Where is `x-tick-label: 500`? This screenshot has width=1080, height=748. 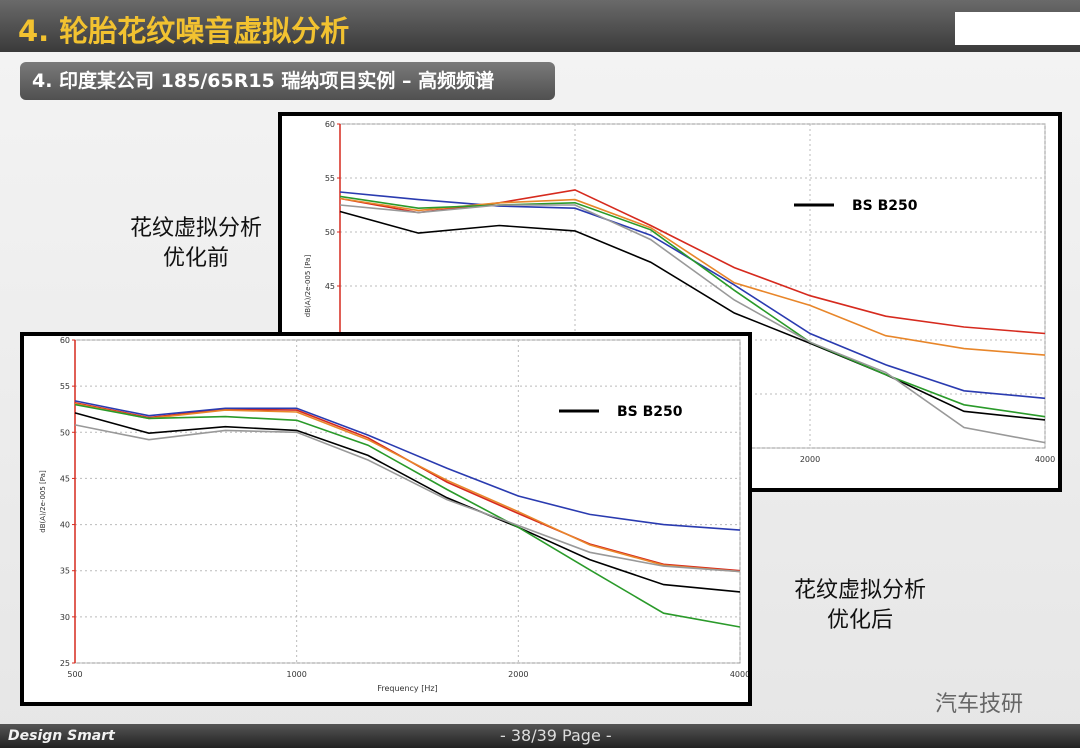 x-tick-label: 500 is located at coordinates (74, 674).